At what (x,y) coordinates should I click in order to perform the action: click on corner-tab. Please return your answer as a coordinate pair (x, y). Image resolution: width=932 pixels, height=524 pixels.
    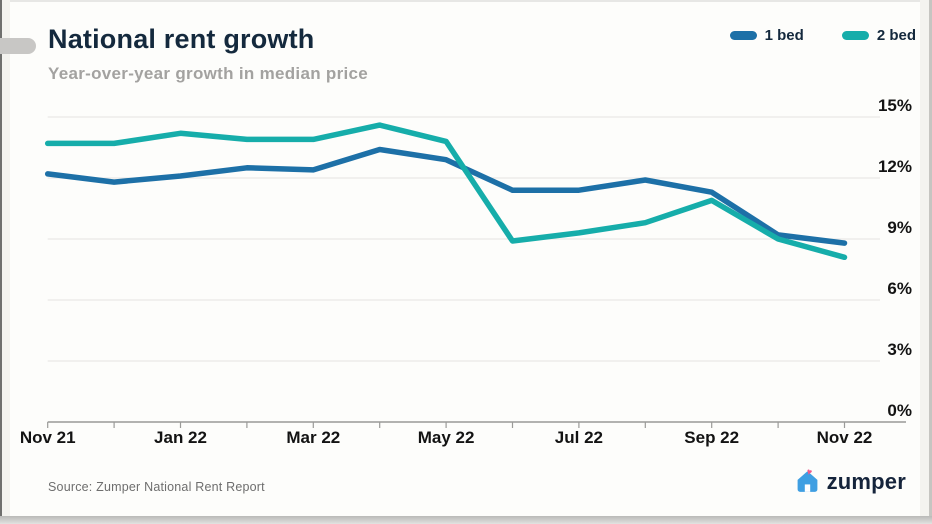
    Looking at the image, I should click on (18, 46).